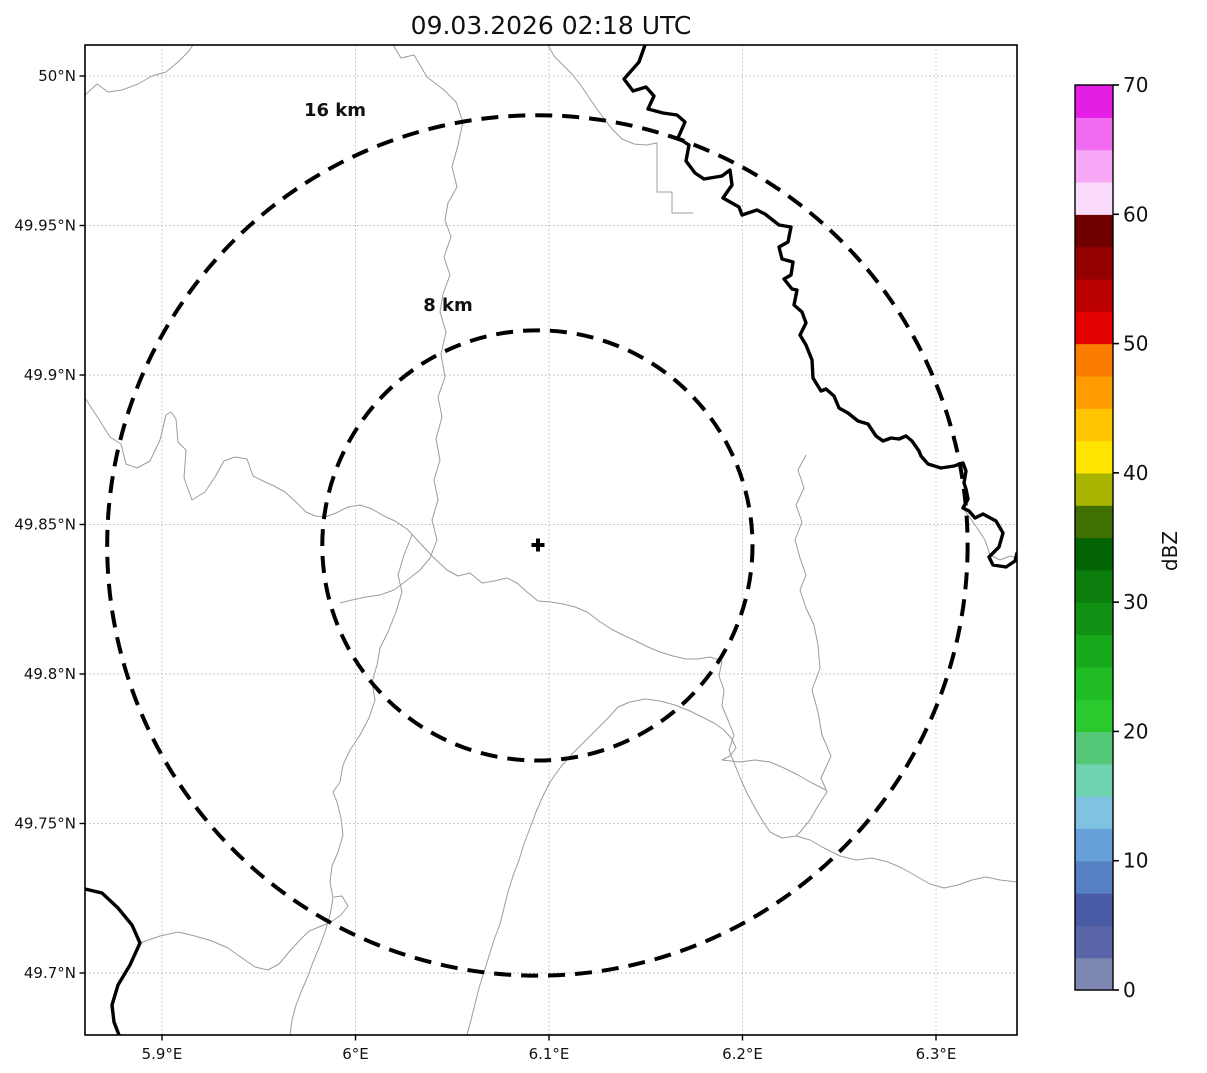 The width and height of the screenshot is (1207, 1073). Describe the element at coordinates (1129, 990) in the screenshot. I see `colorbar-tick-label: 0` at that location.